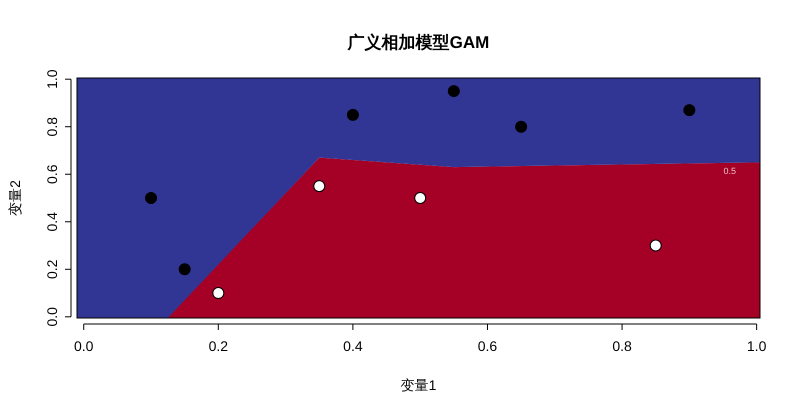 Image resolution: width=800 pixels, height=415 pixels. What do you see at coordinates (418, 385) in the screenshot?
I see `x-axis-title: 变量1` at bounding box center [418, 385].